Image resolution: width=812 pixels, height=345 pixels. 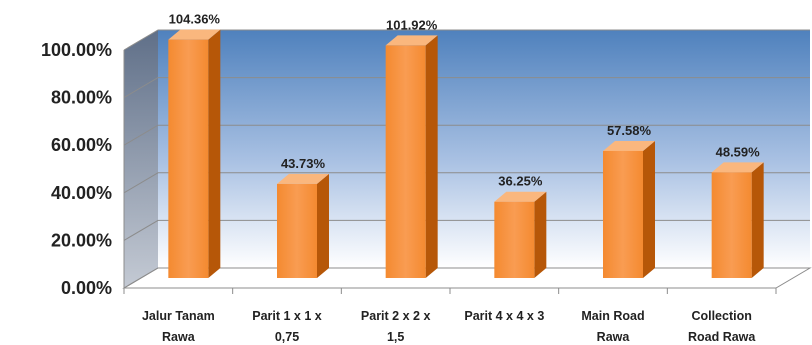 I want to click on x-tick-label: Parit 1 x 1 x 0,75, so click(x=287, y=326).